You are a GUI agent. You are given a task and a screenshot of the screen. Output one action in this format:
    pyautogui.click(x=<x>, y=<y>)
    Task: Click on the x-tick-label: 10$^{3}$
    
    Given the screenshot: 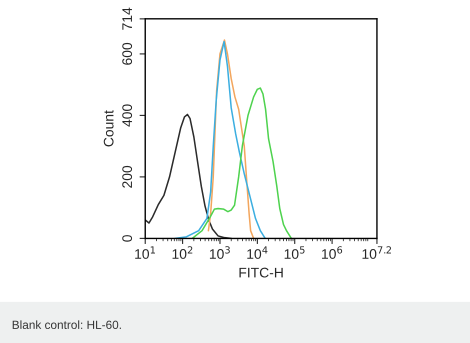 What is the action you would take?
    pyautogui.click(x=220, y=252)
    